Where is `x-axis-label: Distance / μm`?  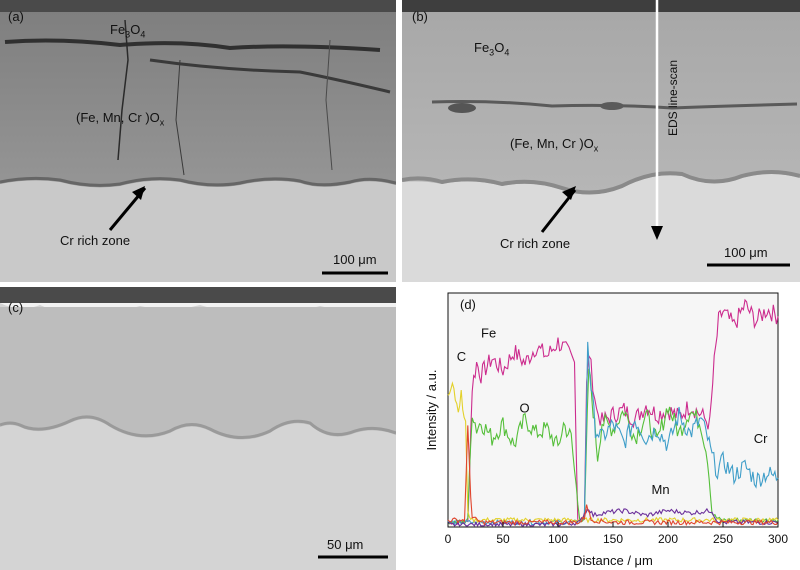
x-axis-label: Distance / μm is located at coordinates (613, 560).